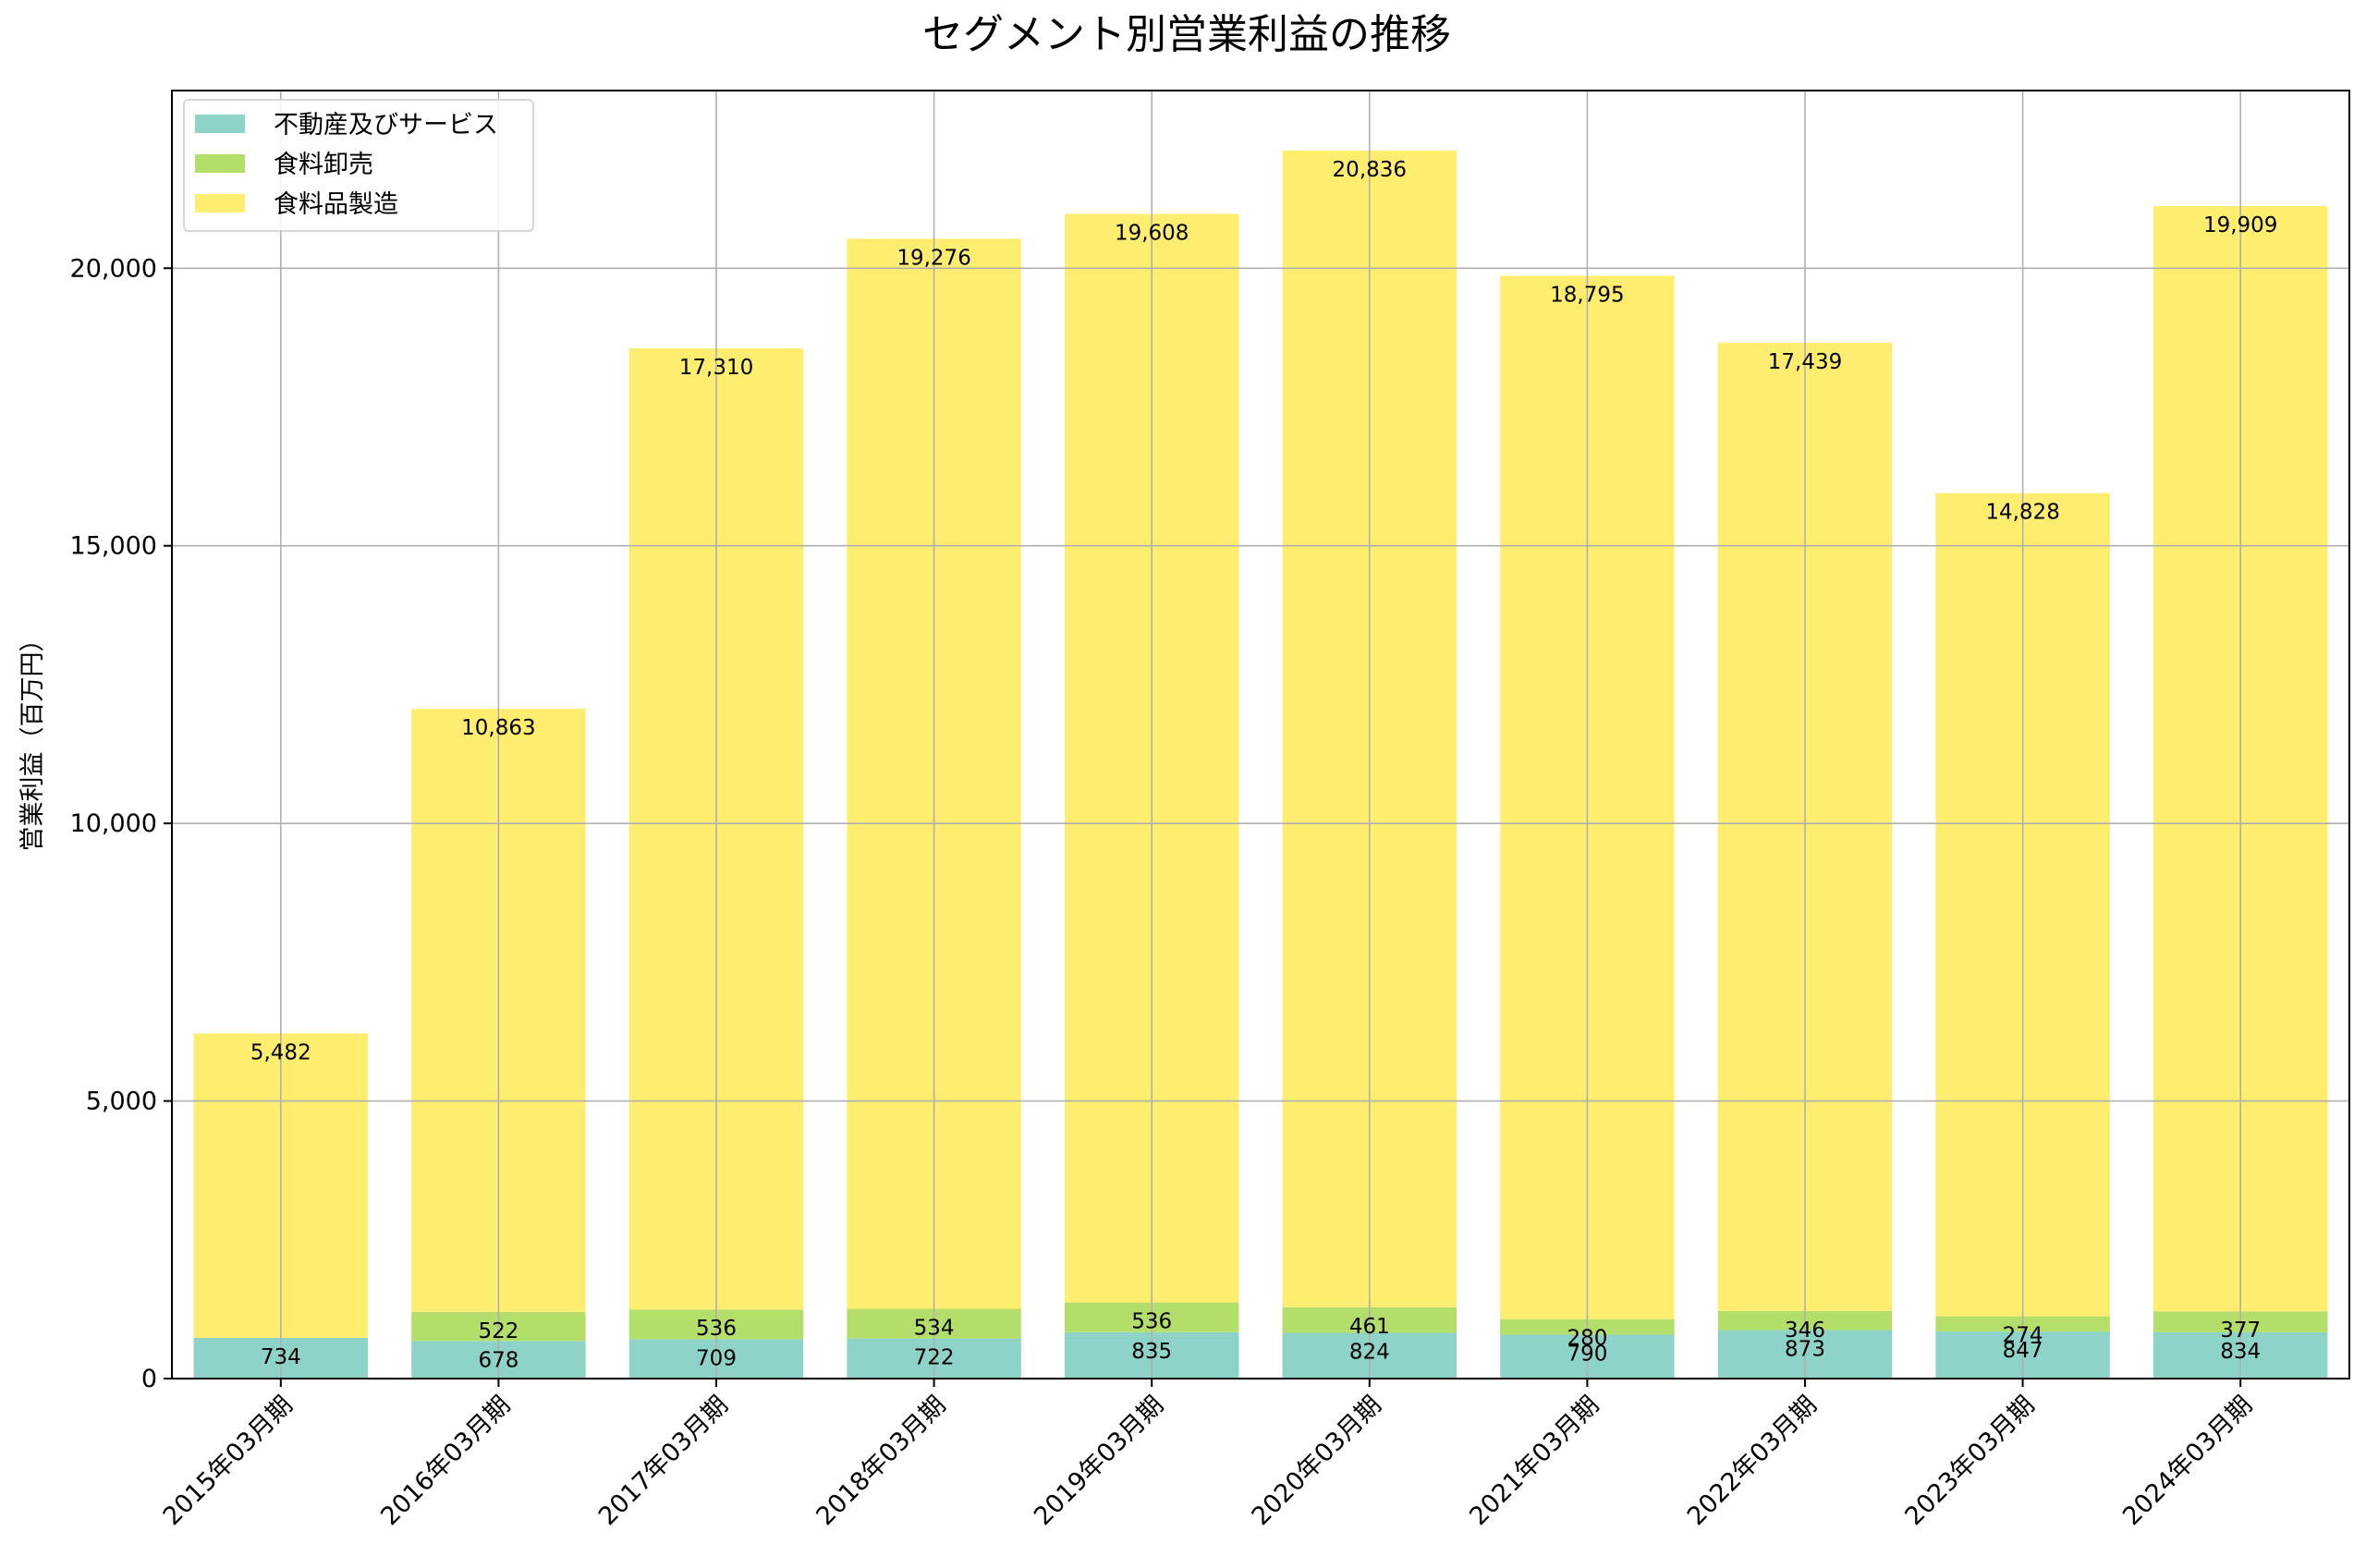  What do you see at coordinates (1805, 362) in the screenshot?
I see `bar-value-label: 17,439` at bounding box center [1805, 362].